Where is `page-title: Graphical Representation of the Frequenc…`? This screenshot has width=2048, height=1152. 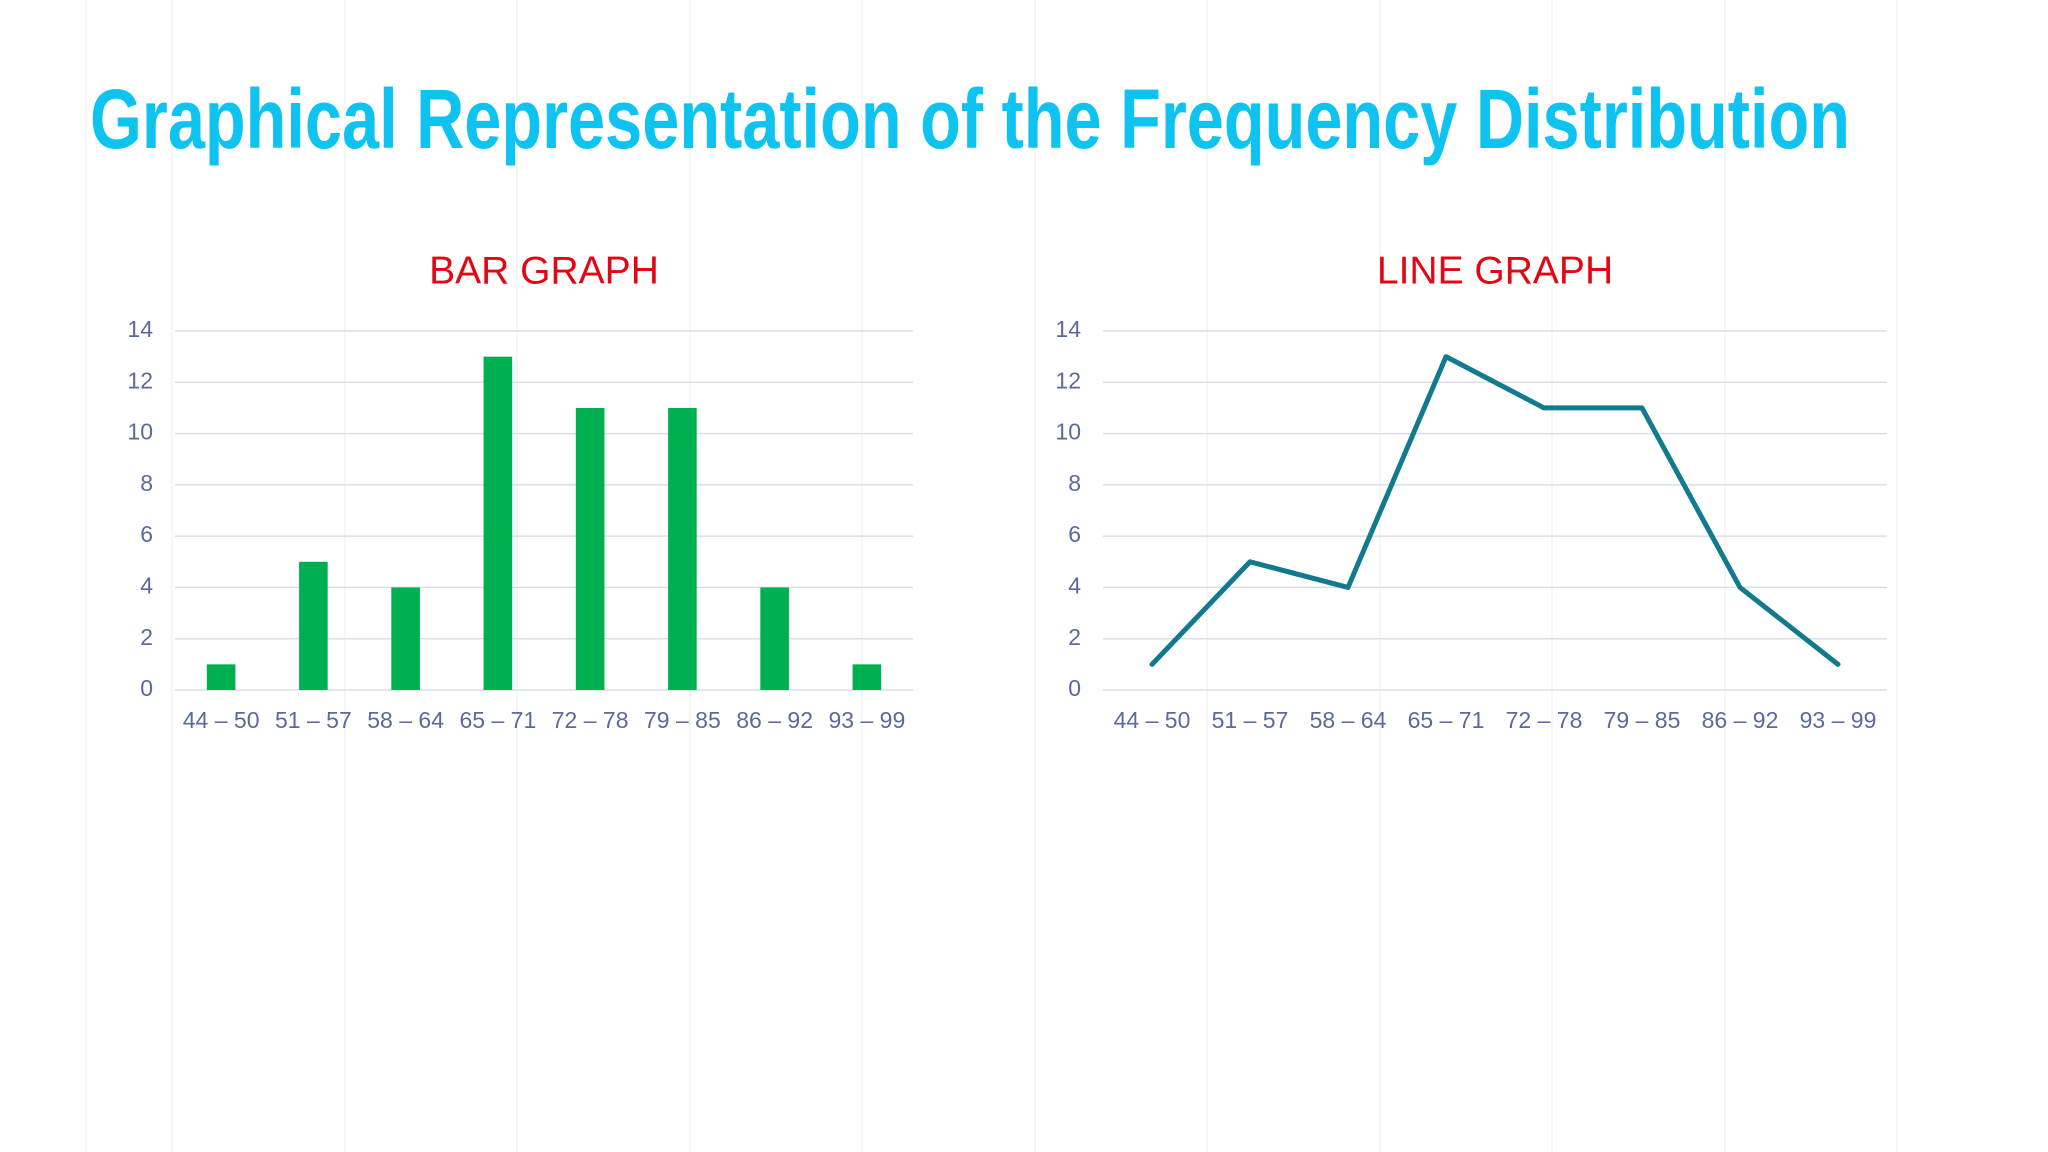
page-title: Graphical Representation of the Frequenc… is located at coordinates (970, 119).